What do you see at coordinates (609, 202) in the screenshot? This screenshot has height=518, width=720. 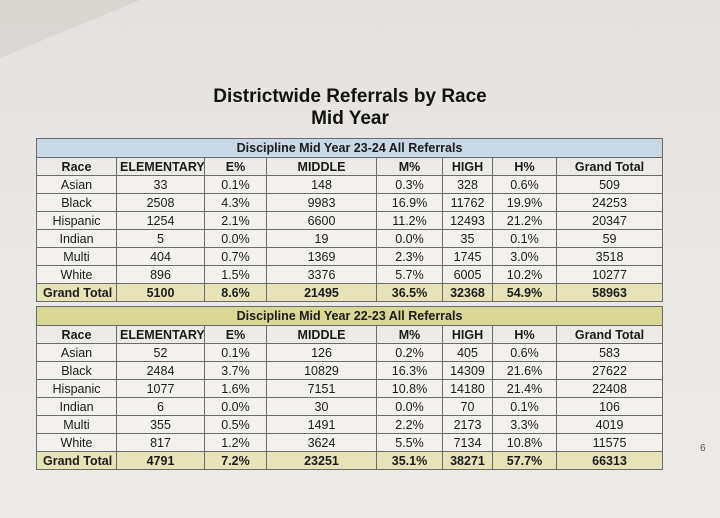 I see `table-cell: 24253` at bounding box center [609, 202].